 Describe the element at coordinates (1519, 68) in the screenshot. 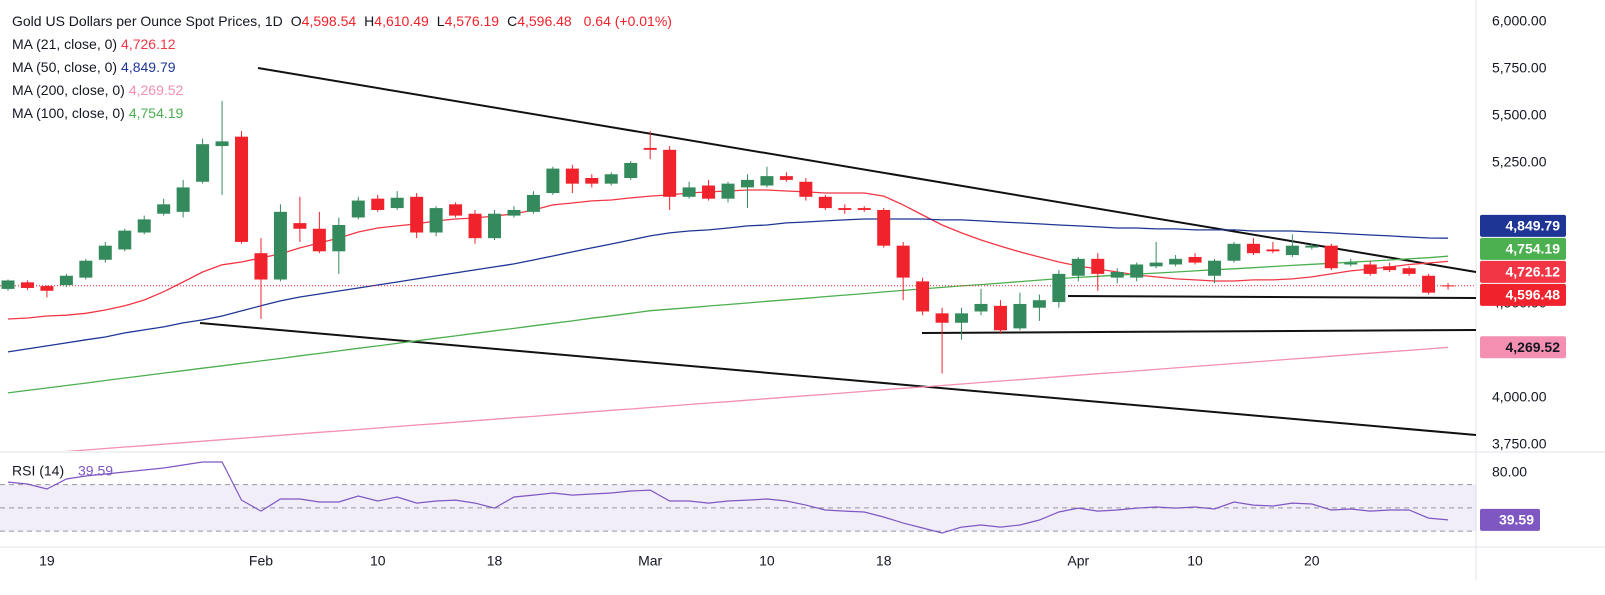

I see `y-tick-label: 5,750.00` at that location.